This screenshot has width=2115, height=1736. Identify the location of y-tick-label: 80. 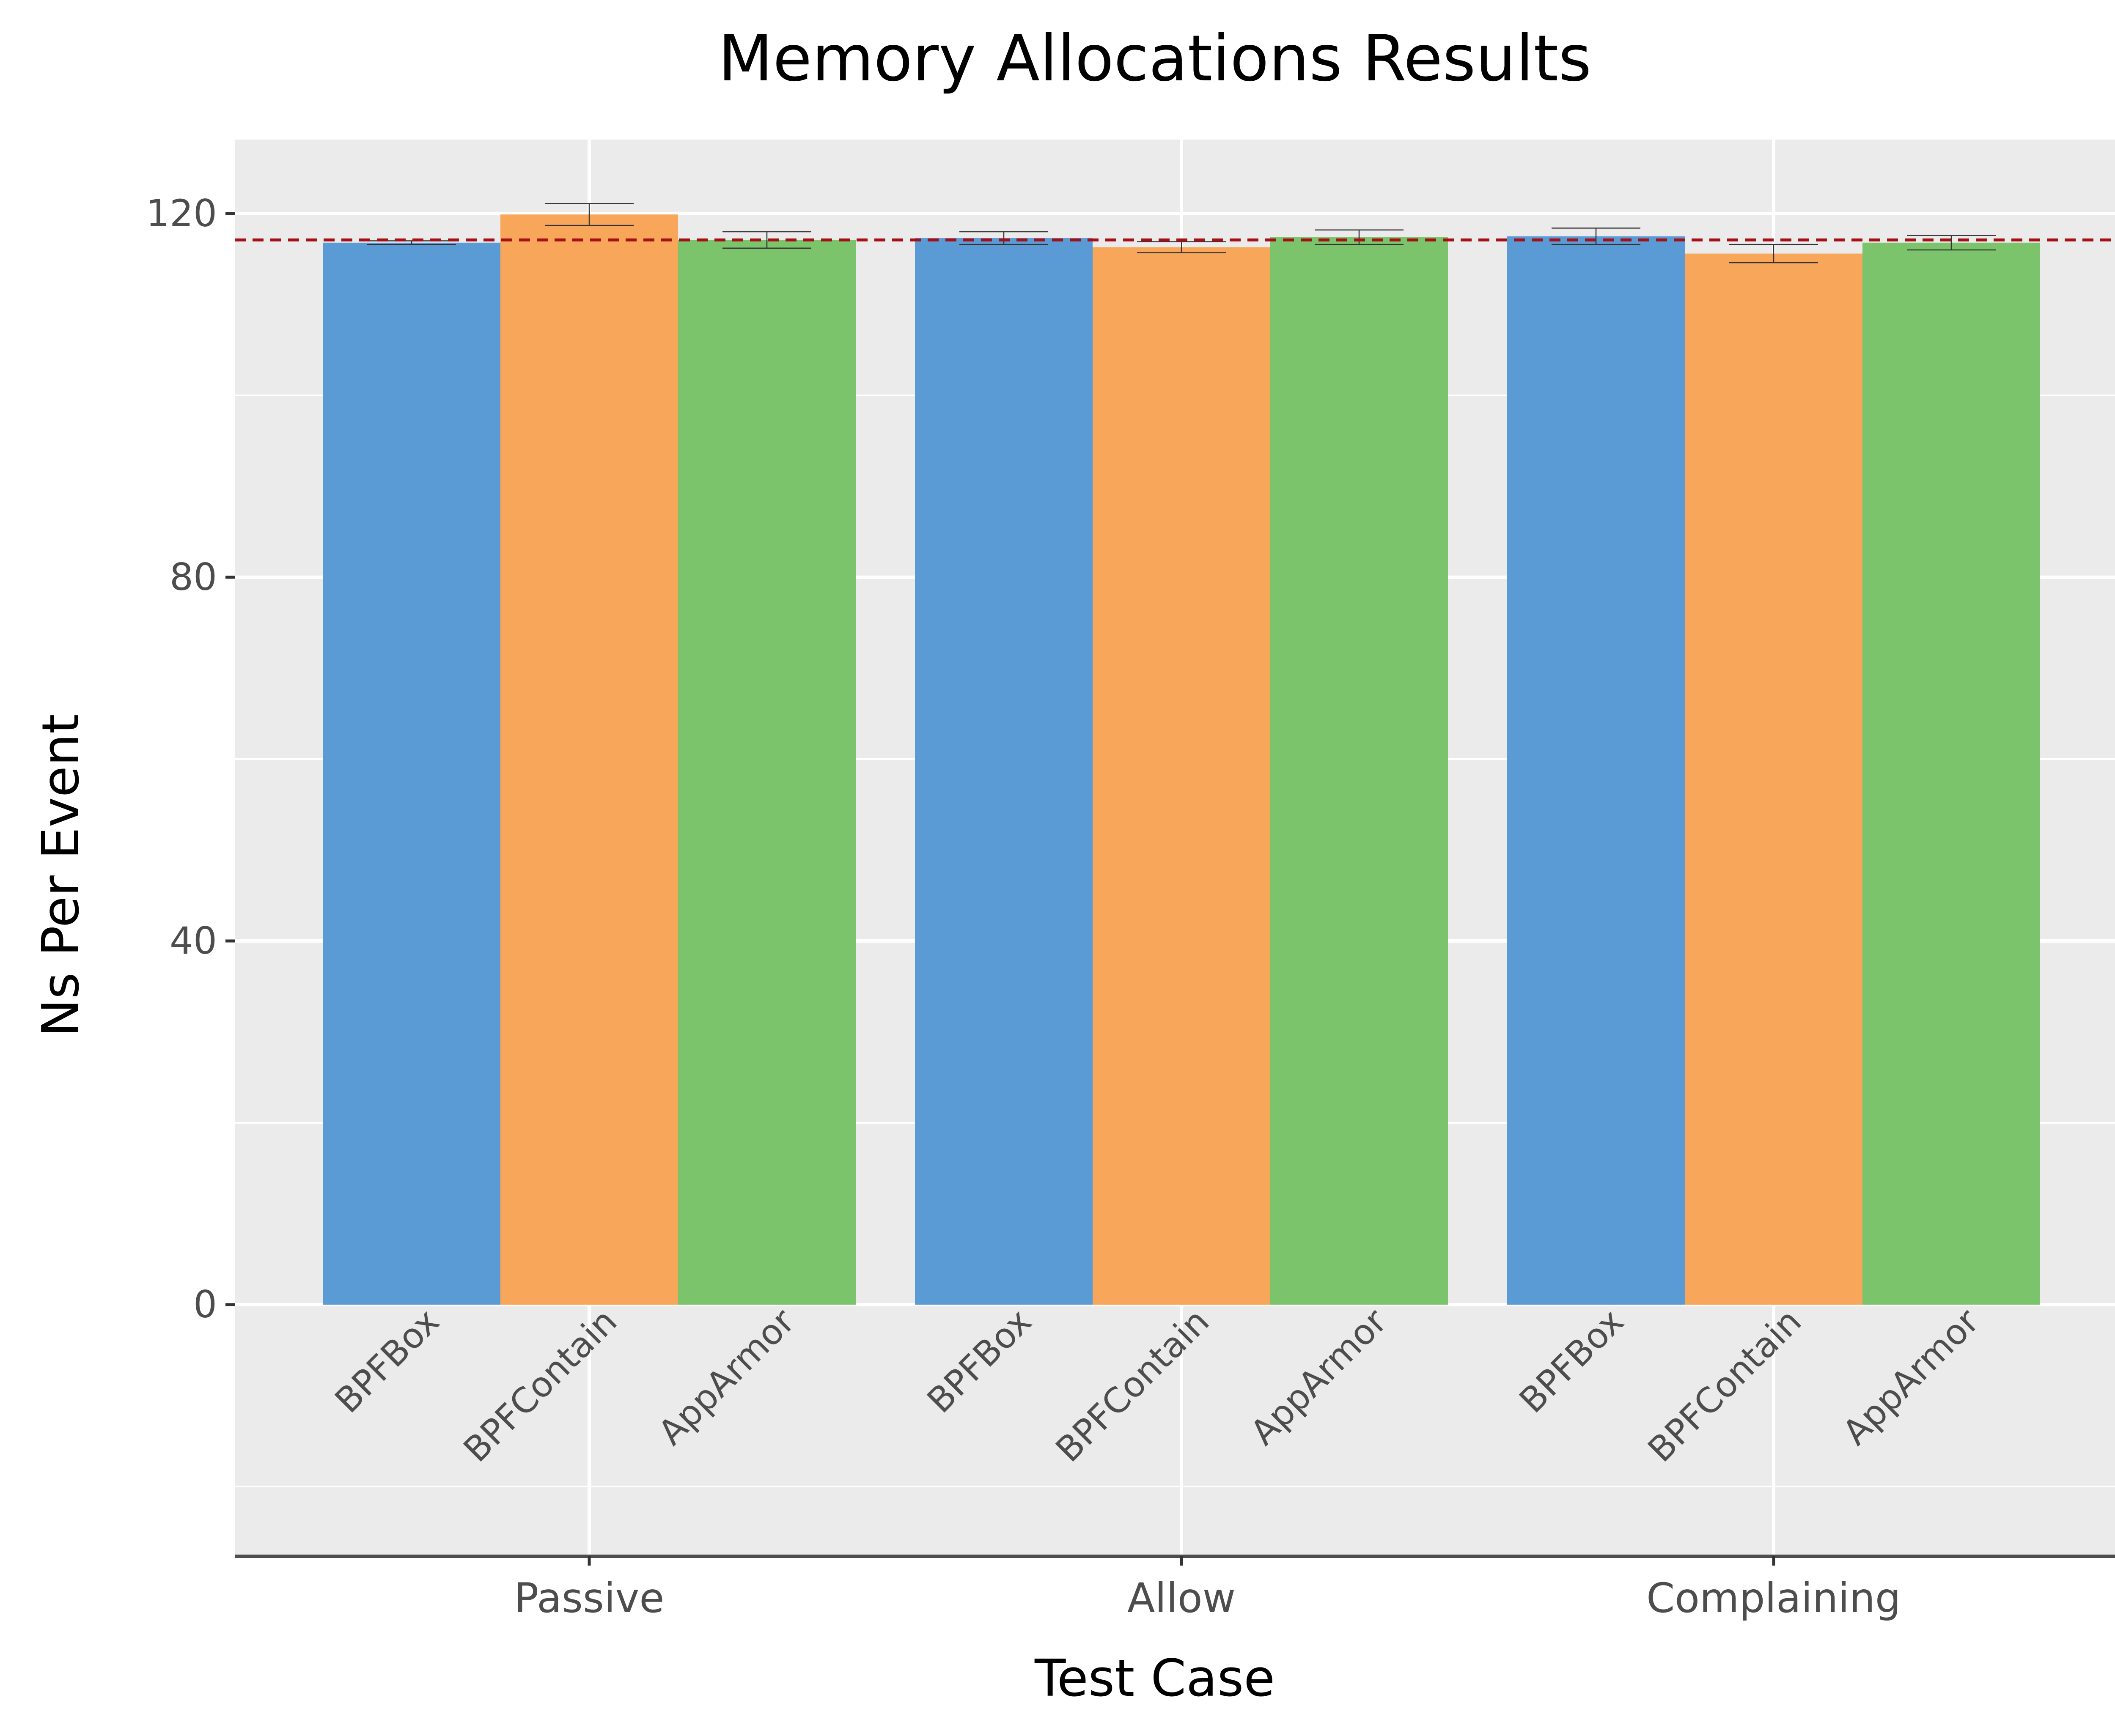
(193, 577).